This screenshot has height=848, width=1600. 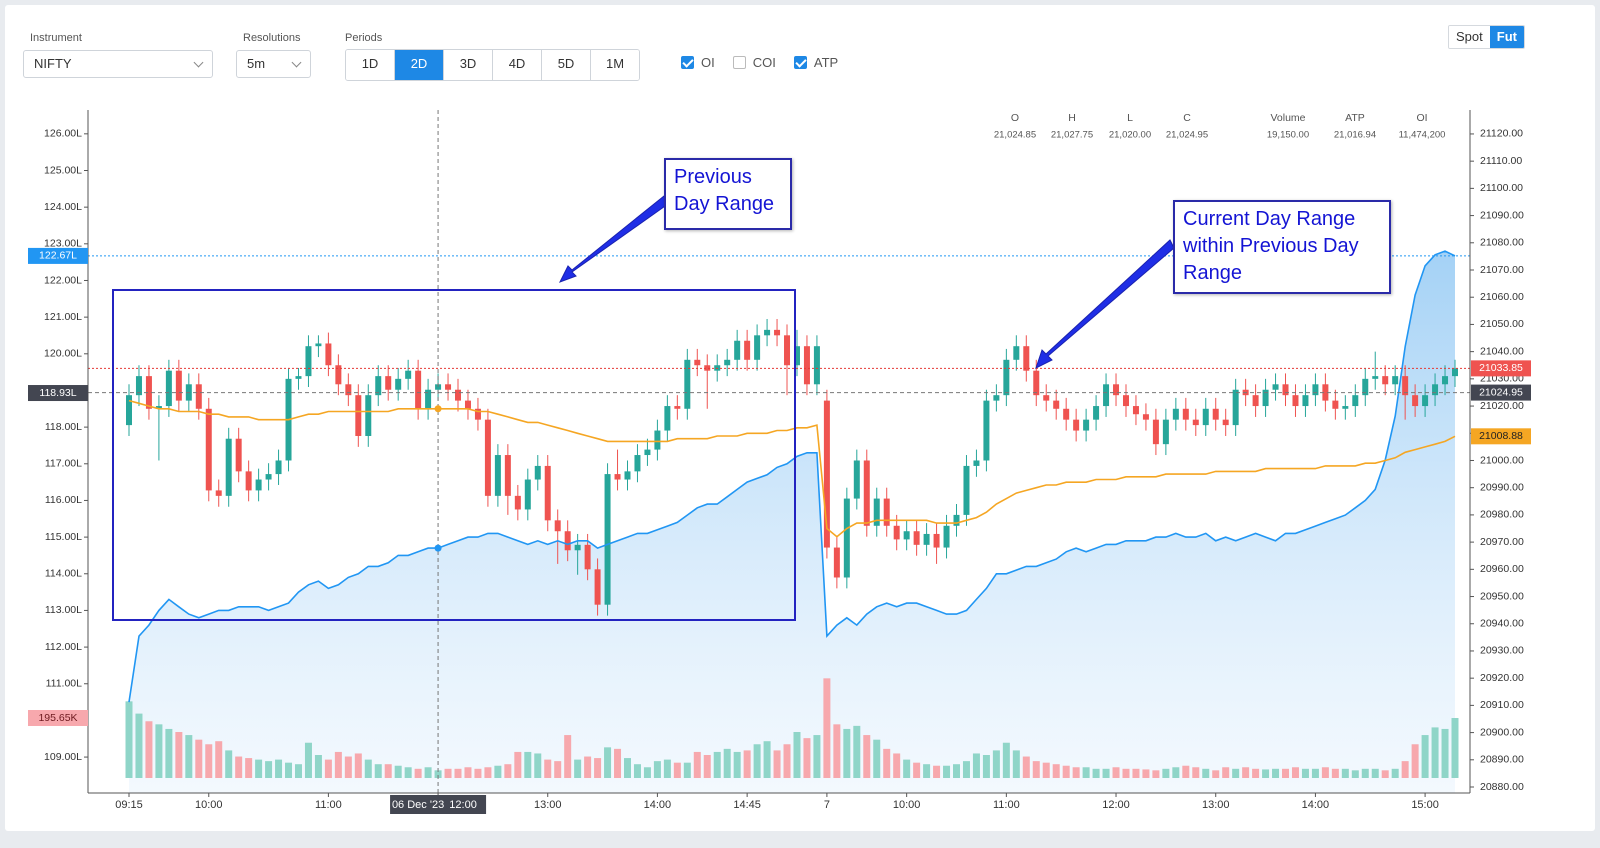 What do you see at coordinates (1501, 368) in the screenshot?
I see `price-tag-bg` at bounding box center [1501, 368].